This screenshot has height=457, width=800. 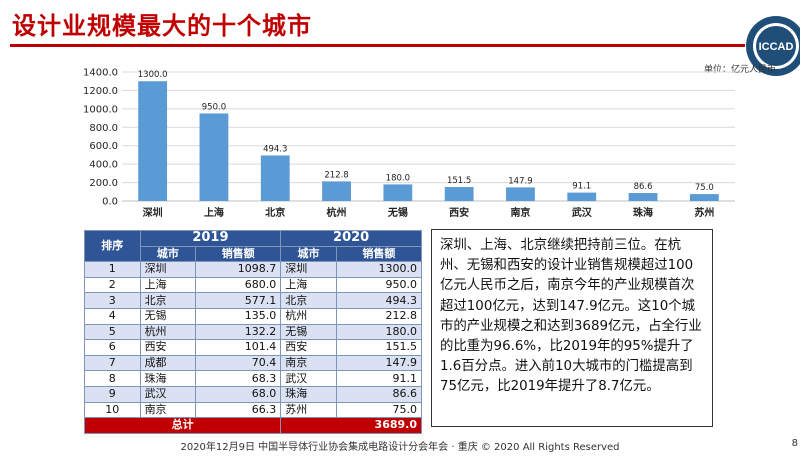 I want to click on x-tick-label: 无锡, so click(x=397, y=212).